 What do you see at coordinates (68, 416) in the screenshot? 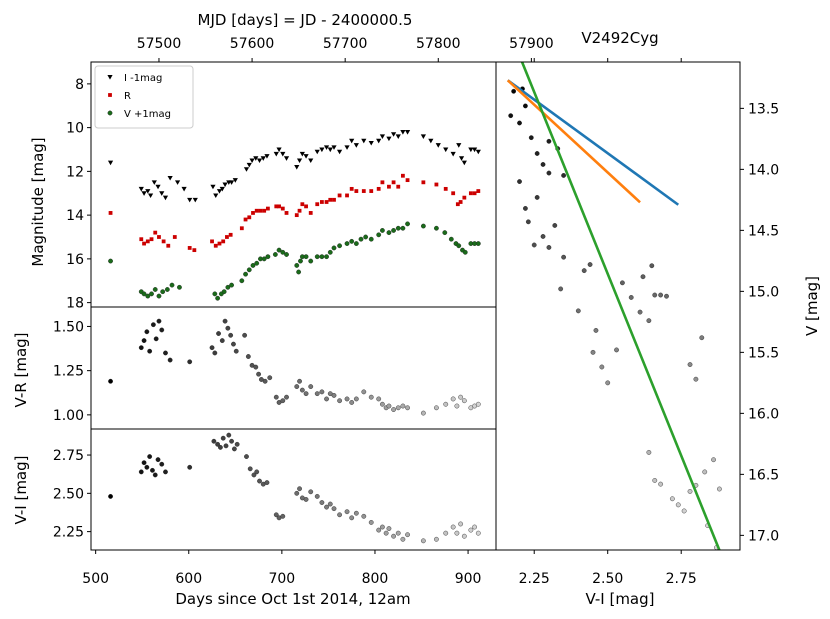
I see `y-tick-label: 1.00` at bounding box center [68, 416].